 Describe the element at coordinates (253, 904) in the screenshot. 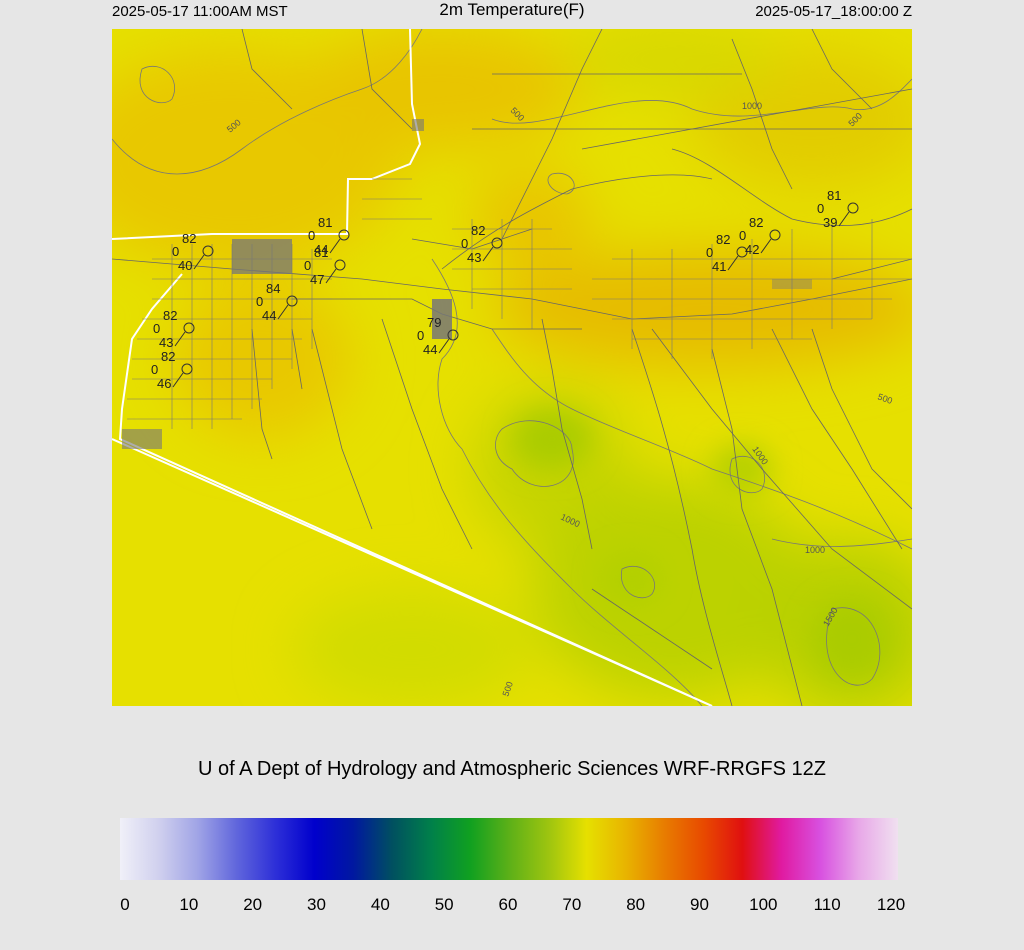

I see `colorbar-tick-label: 20` at that location.